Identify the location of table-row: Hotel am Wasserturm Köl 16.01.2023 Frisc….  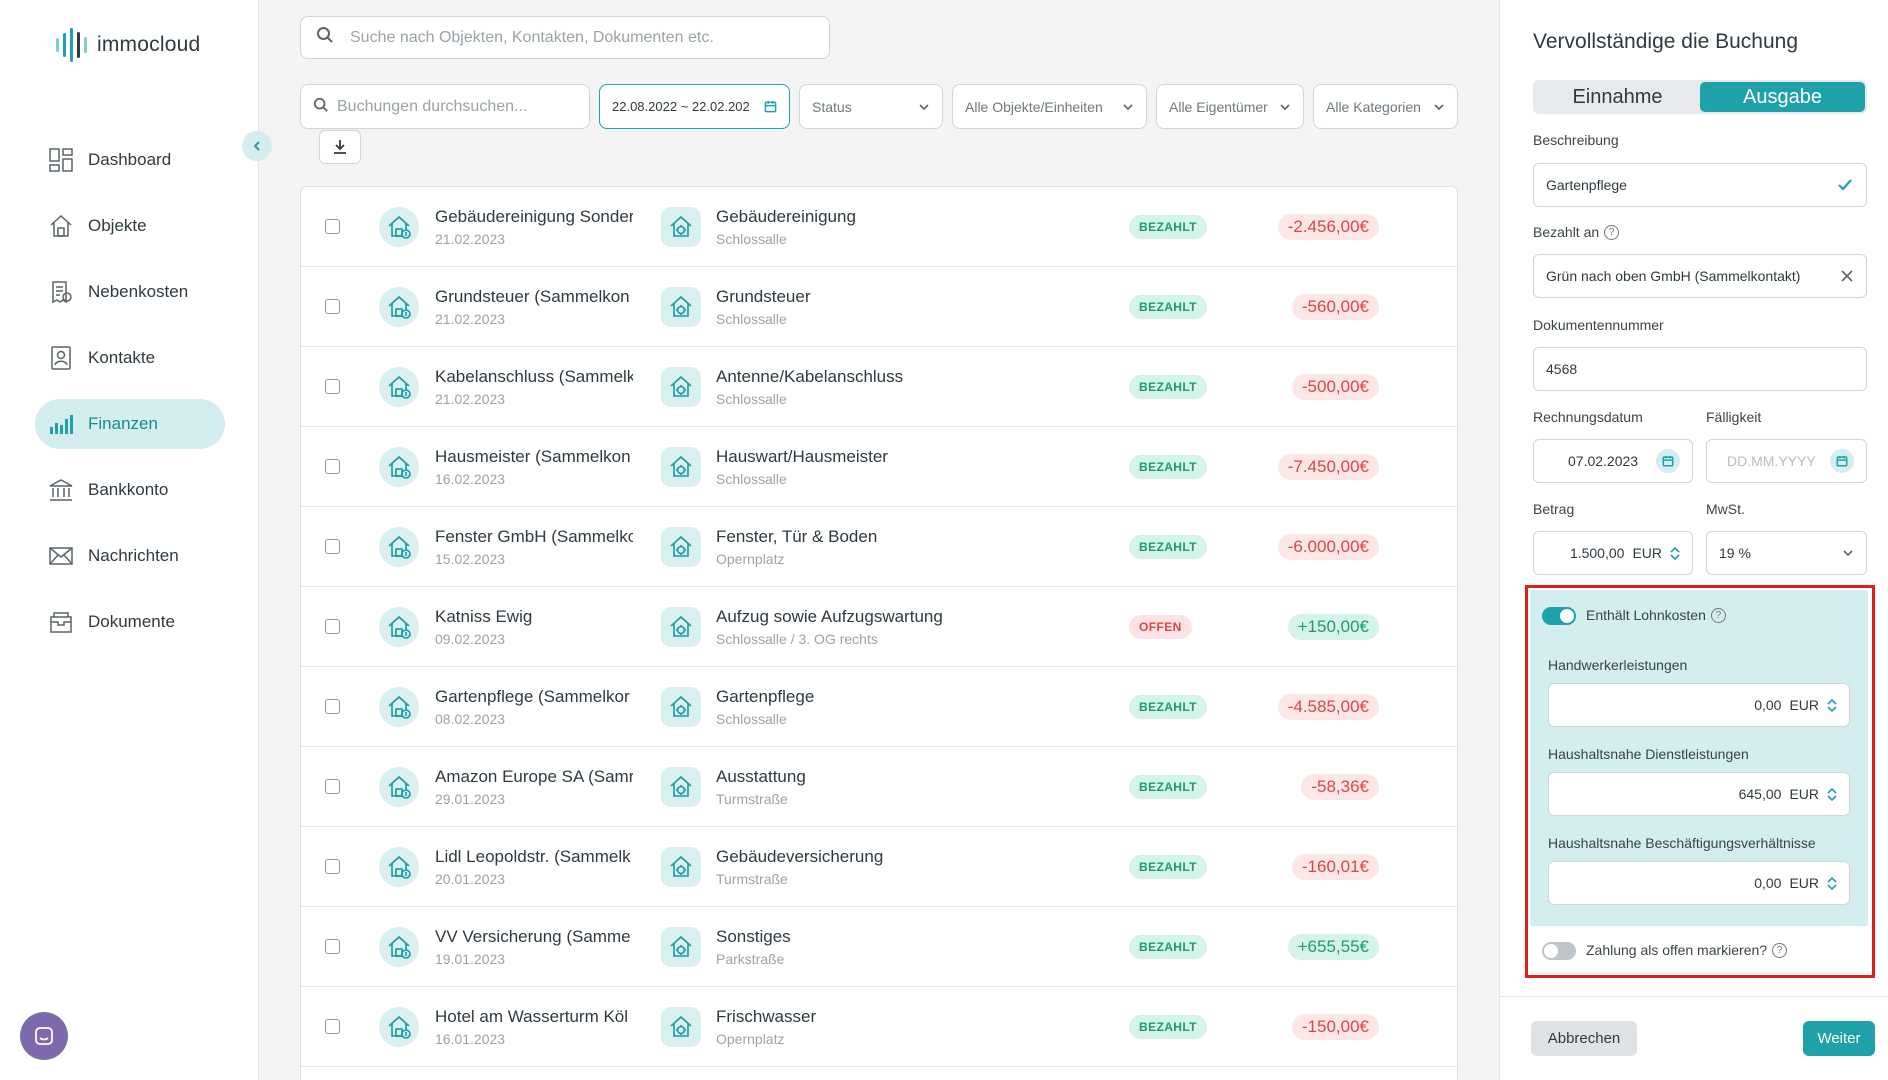
(879, 1027).